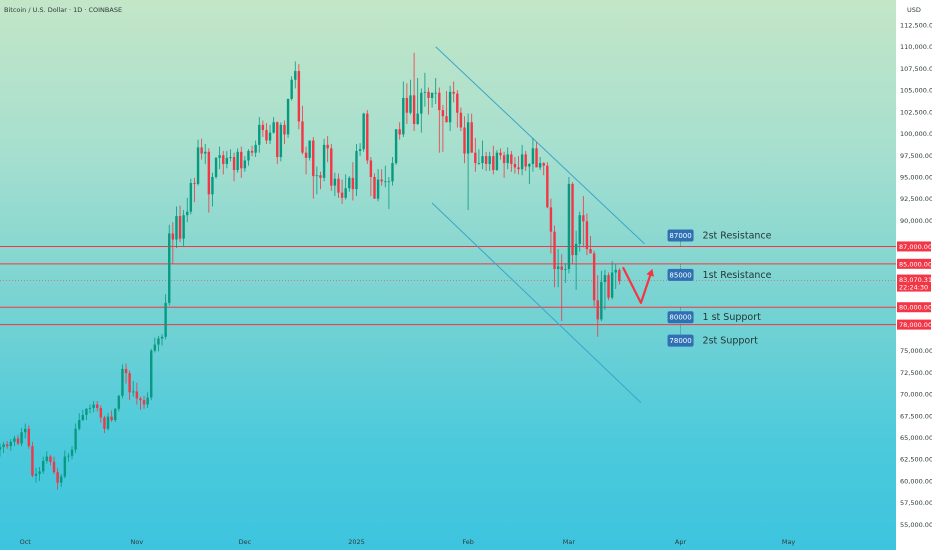 The height and width of the screenshot is (550, 932). Describe the element at coordinates (719, 238) in the screenshot. I see `level-annotation: 87000 2st Resistance` at that location.